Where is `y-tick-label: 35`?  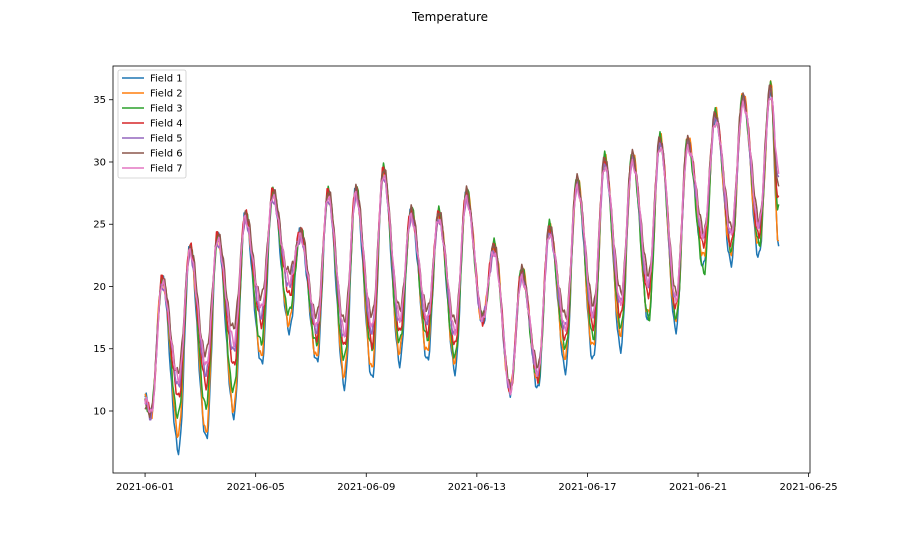 y-tick-label: 35 is located at coordinates (99, 100).